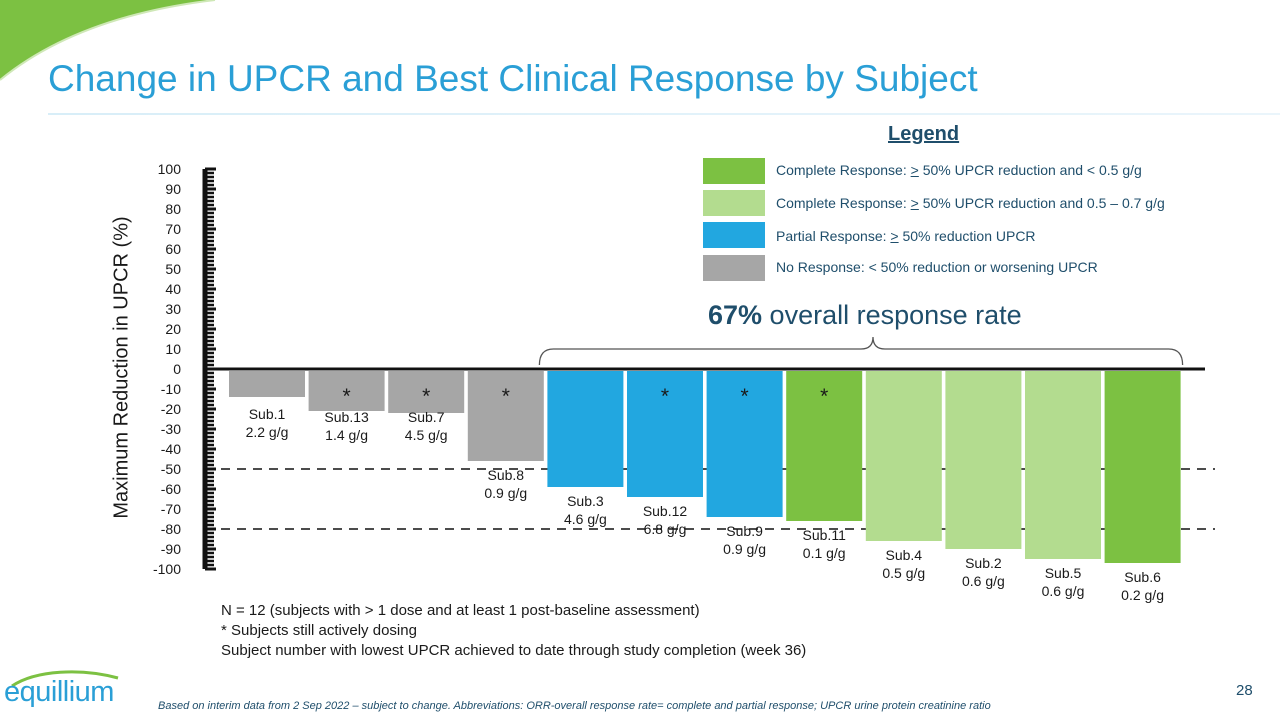  Describe the element at coordinates (1142, 467) in the screenshot. I see `bar-sub6` at that location.